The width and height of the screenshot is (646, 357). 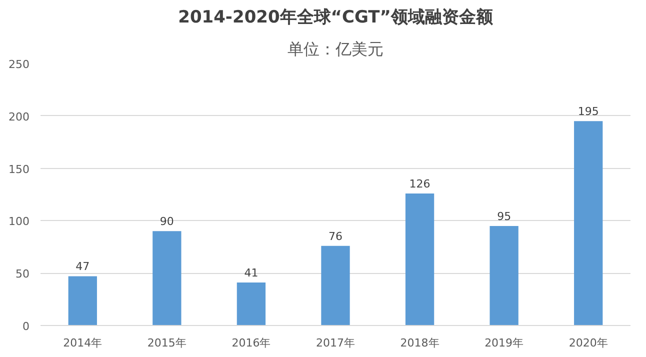 I want to click on data-label: 195, so click(x=588, y=111).